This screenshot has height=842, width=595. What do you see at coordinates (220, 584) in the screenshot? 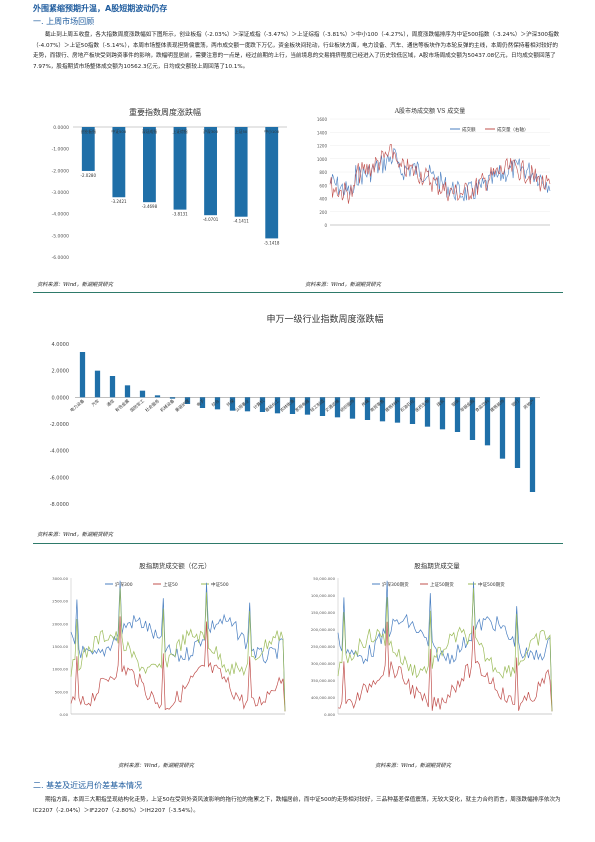
I see `legend-label: 中证500` at bounding box center [220, 584].